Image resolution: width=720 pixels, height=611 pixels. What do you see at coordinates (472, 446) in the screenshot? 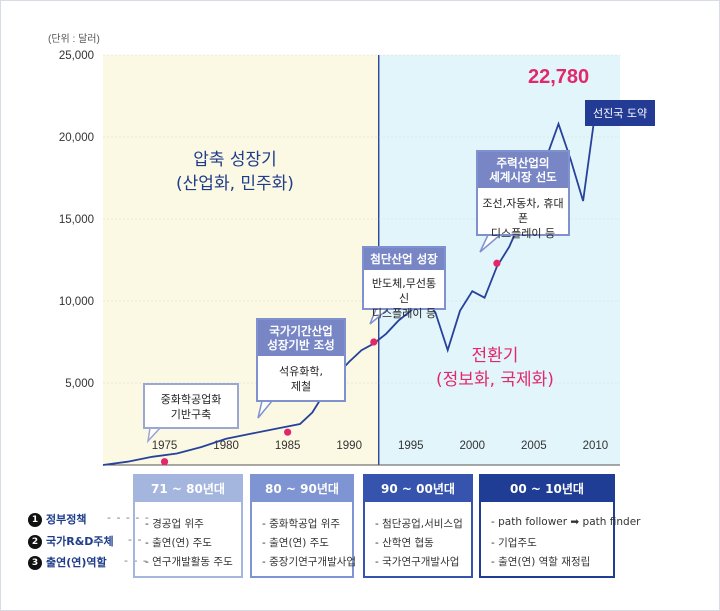
I see `x-tick-label: 2000` at bounding box center [472, 446].